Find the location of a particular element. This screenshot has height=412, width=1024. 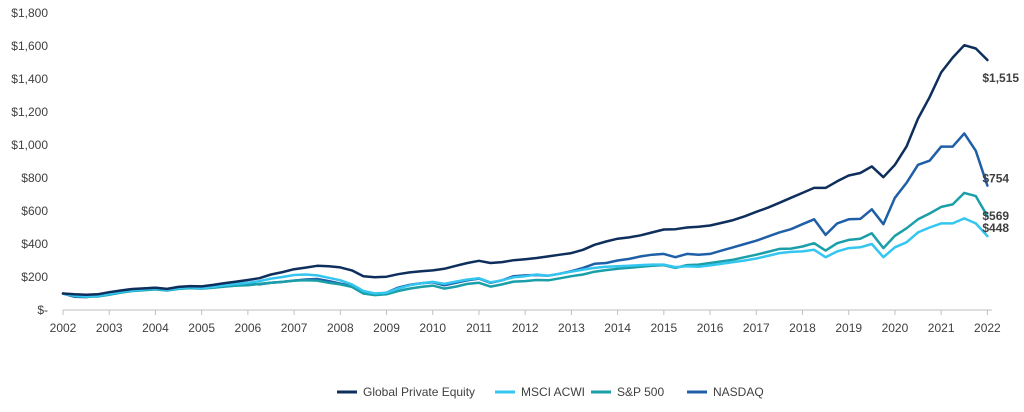

x-tick-label: 2005 is located at coordinates (201, 328).